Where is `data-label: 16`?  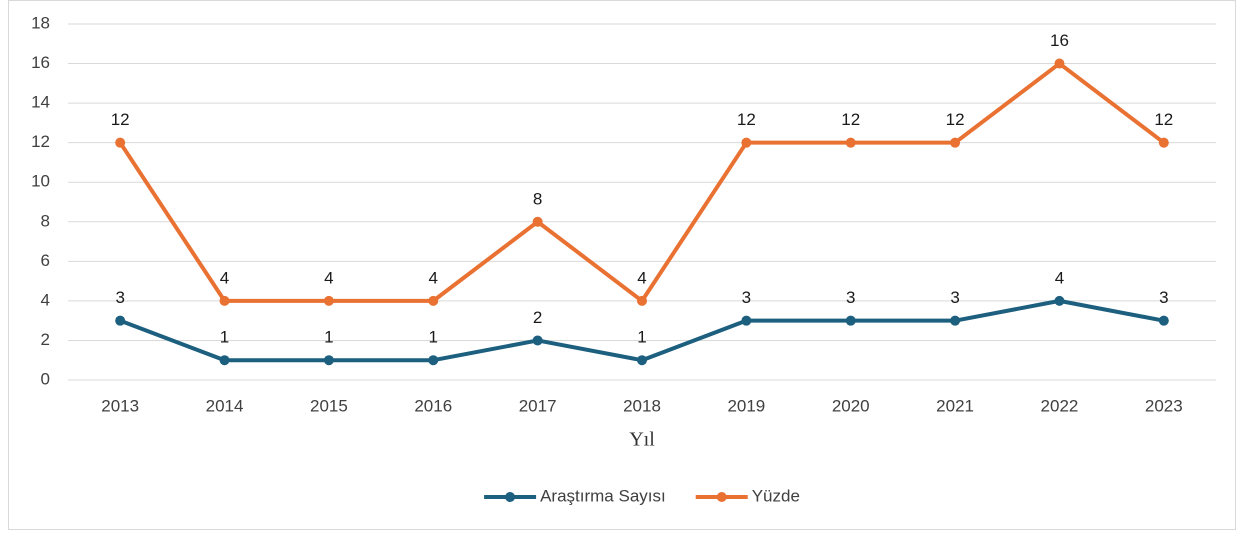
data-label: 16 is located at coordinates (1059, 40).